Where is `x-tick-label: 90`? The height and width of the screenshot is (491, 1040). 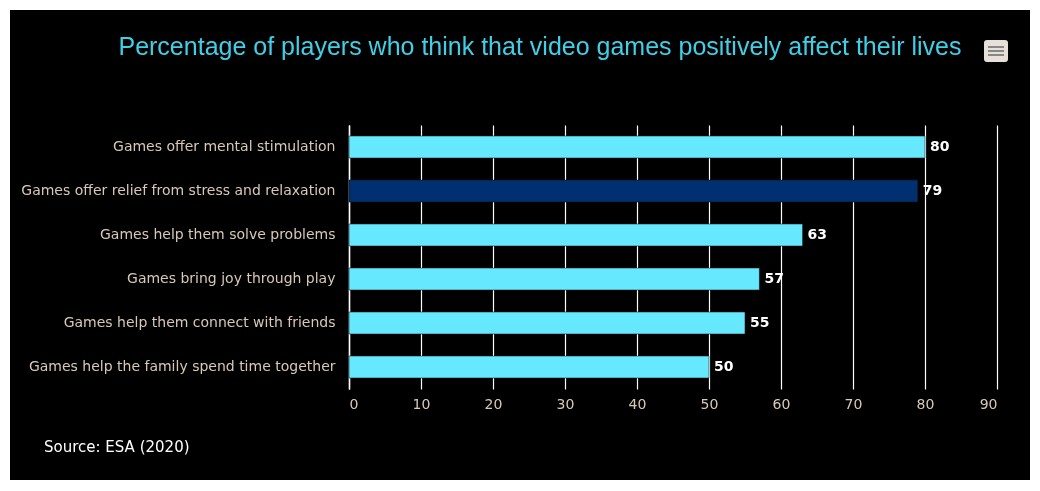
x-tick-label: 90 is located at coordinates (988, 403).